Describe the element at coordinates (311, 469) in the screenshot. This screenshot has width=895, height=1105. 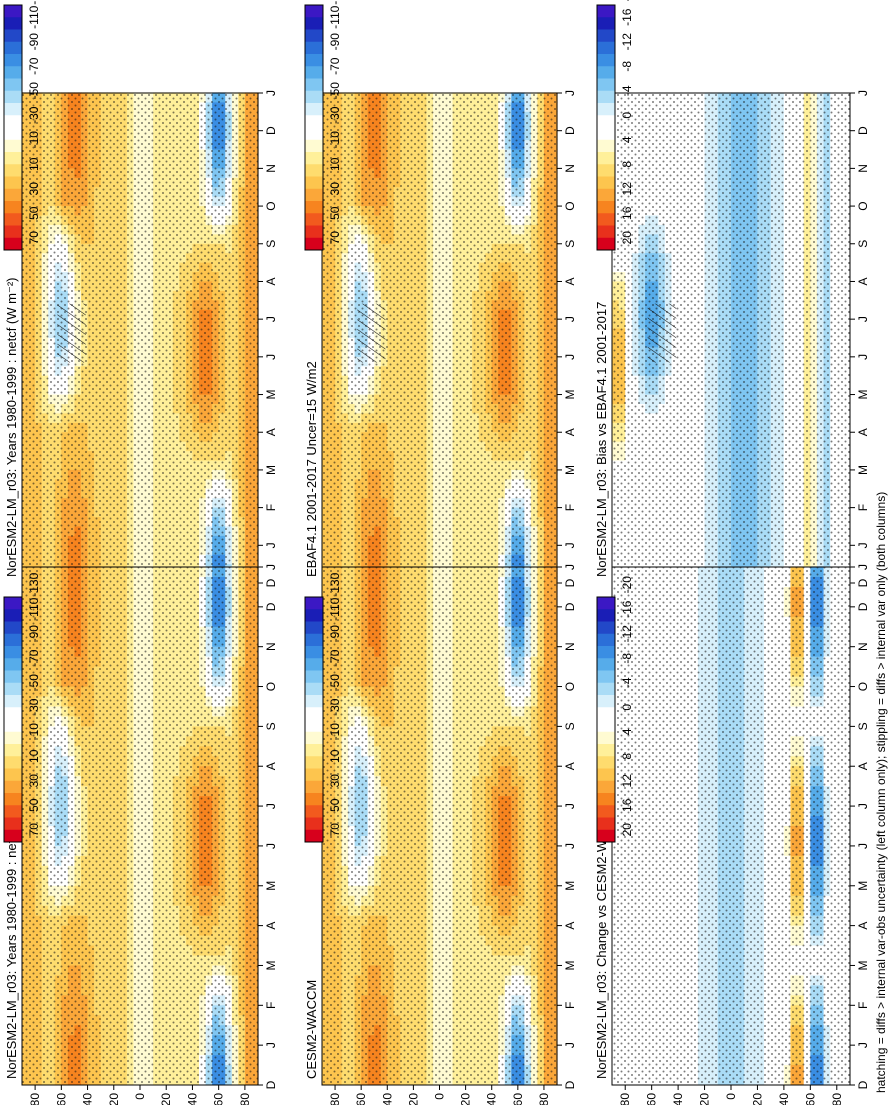
I see `panel-title: EBAF4.1 2001-2017 Uncer=15 W/m2` at that location.